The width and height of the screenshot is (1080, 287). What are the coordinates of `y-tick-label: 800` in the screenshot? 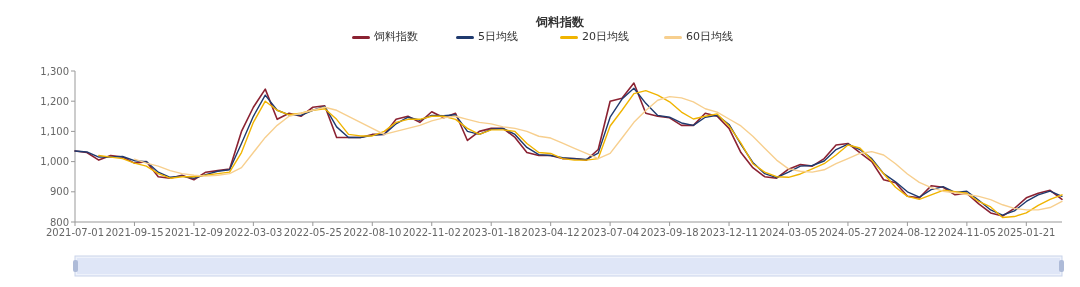 It's located at (59, 222).